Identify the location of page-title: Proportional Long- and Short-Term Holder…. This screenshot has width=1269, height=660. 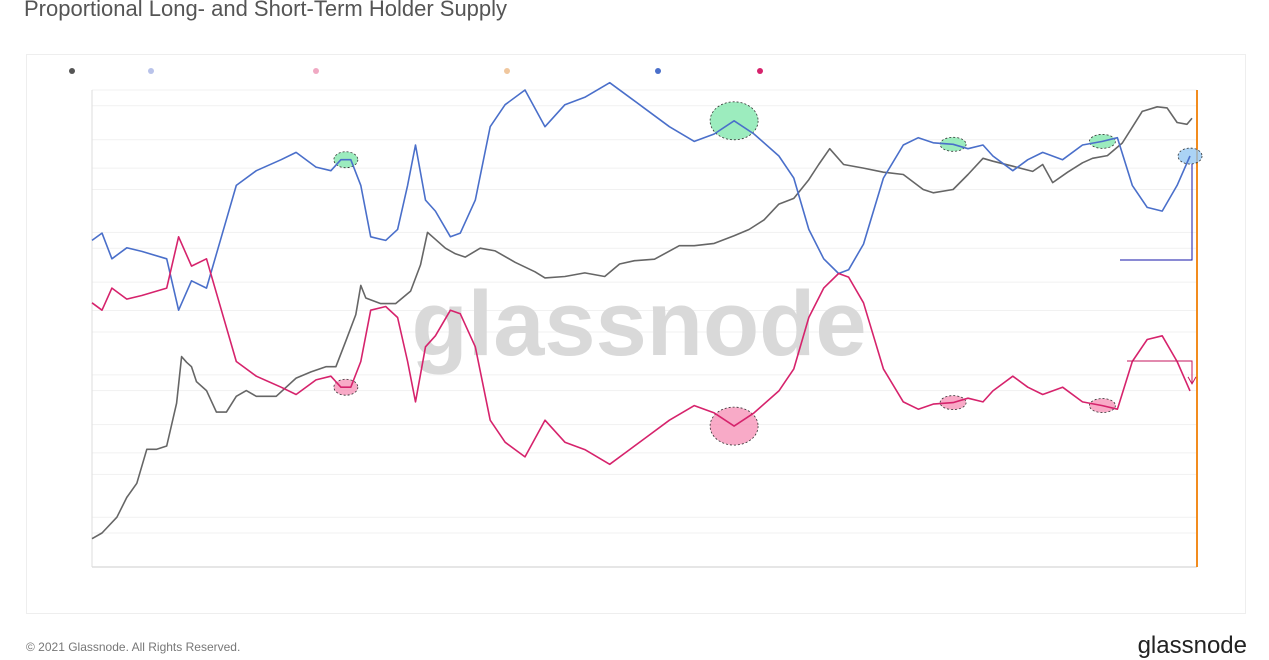
(266, 10).